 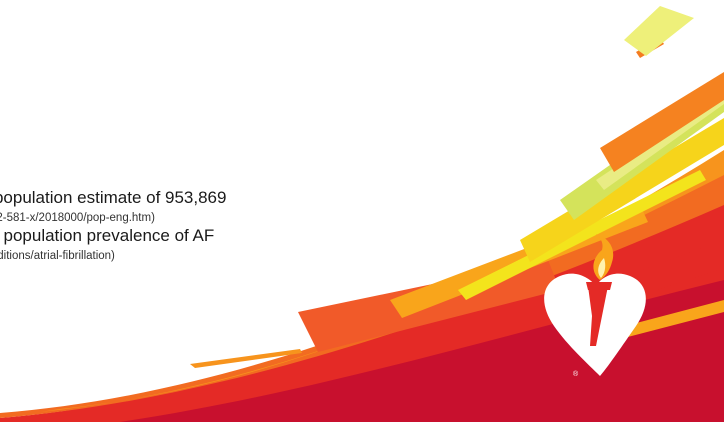 I want to click on pale-yellow-corner, so click(x=659, y=31).